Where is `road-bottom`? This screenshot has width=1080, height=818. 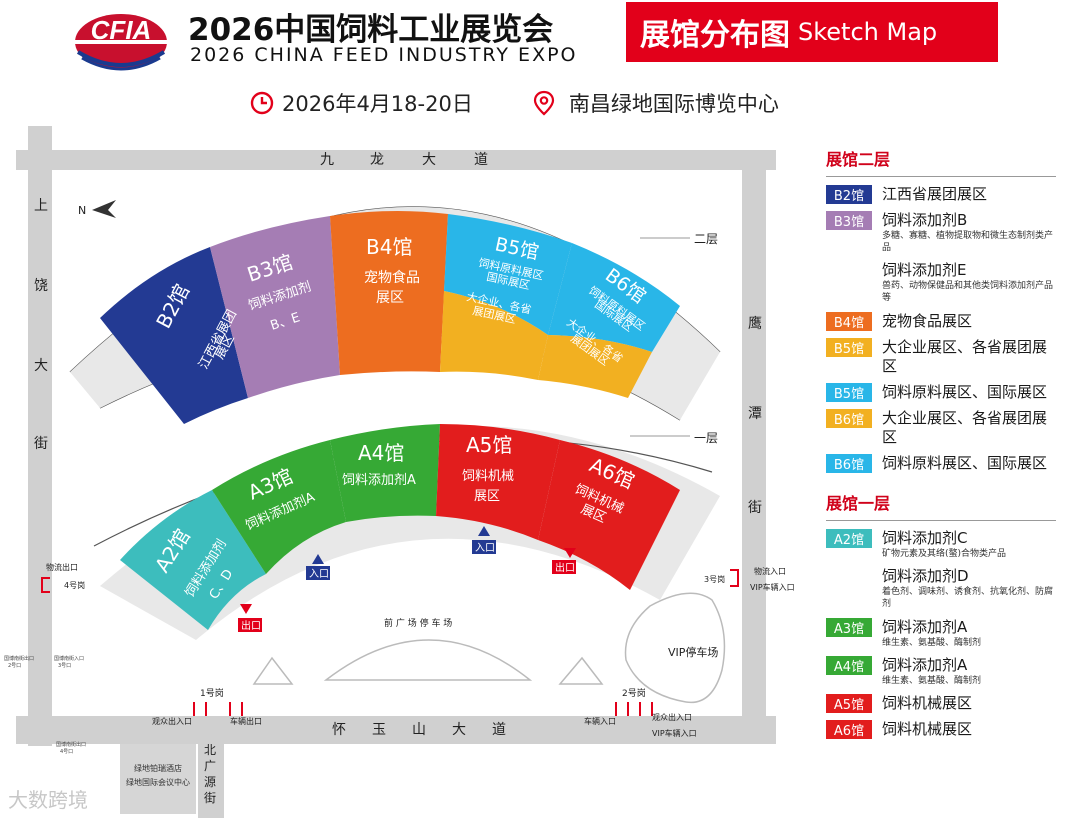 road-bottom is located at coordinates (396, 730).